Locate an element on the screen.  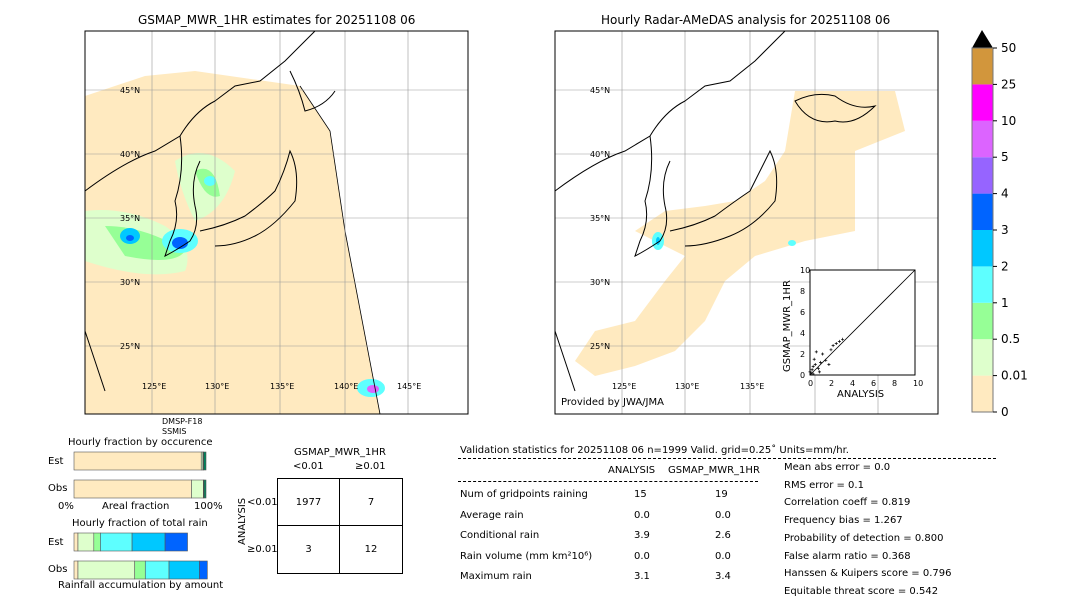
colorbar-tick: 0 is located at coordinates (1005, 412).